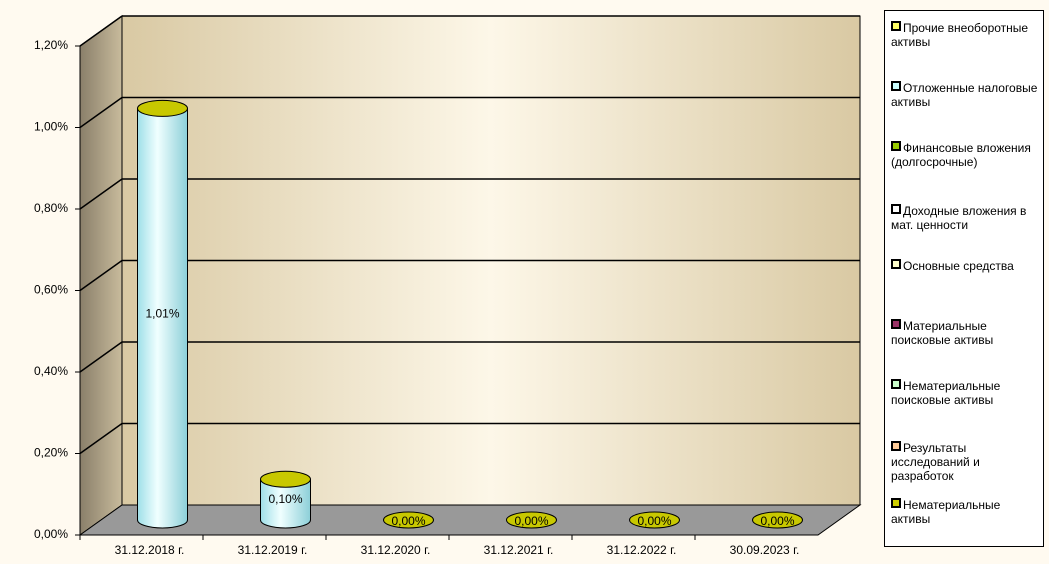 This screenshot has height=564, width=1049. I want to click on legend-entry: Нематериальные поисковые активы, so click(966, 393).